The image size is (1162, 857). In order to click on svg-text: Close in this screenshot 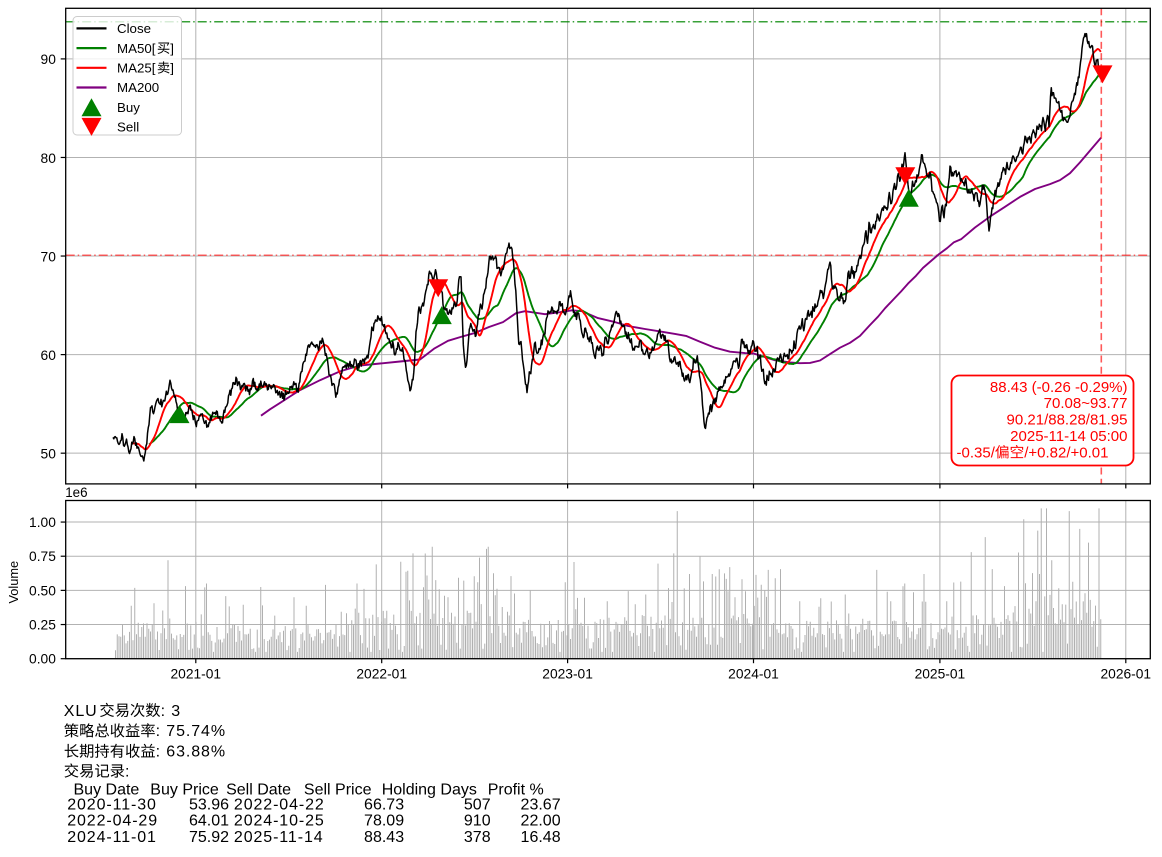, I will do `click(134, 28)`.